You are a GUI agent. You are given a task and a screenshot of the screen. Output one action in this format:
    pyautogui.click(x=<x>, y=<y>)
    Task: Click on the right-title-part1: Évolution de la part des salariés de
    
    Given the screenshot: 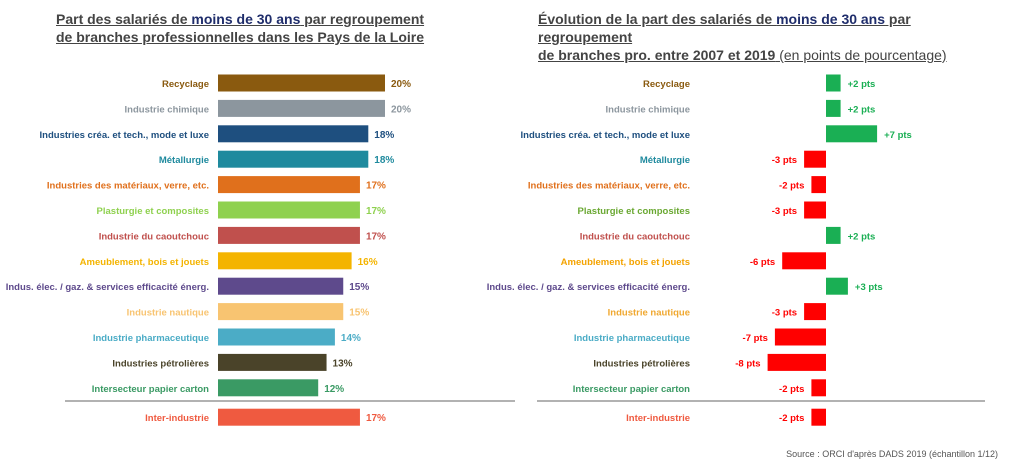 What is the action you would take?
    pyautogui.click(x=657, y=19)
    